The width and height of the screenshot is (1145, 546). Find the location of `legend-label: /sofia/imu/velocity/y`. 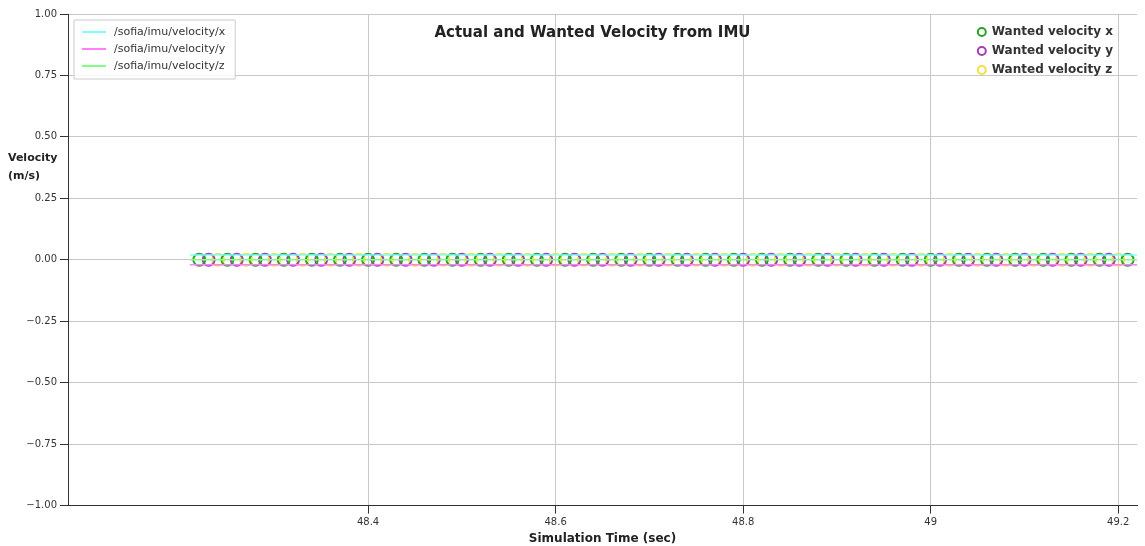

legend-label: /sofia/imu/velocity/y is located at coordinates (170, 48).